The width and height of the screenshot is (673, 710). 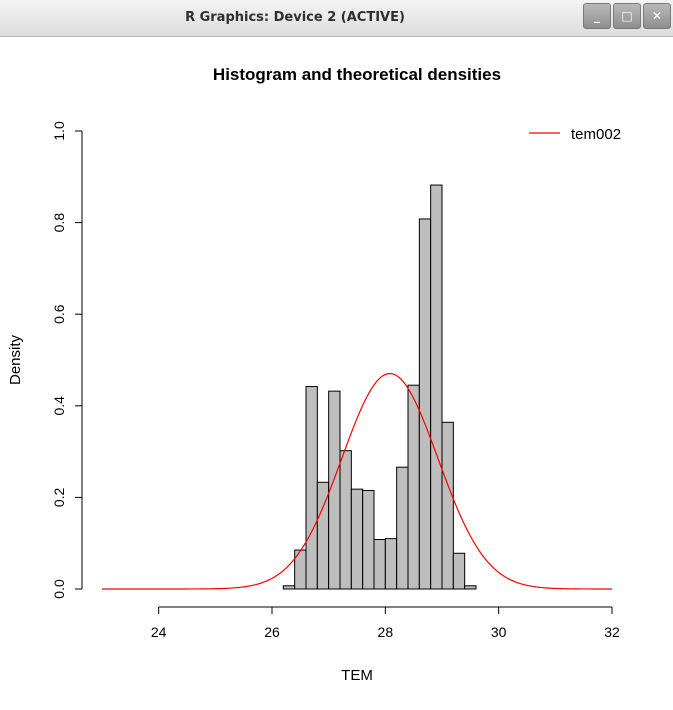 I want to click on y-tick-label-5: 1.0, so click(x=59, y=131).